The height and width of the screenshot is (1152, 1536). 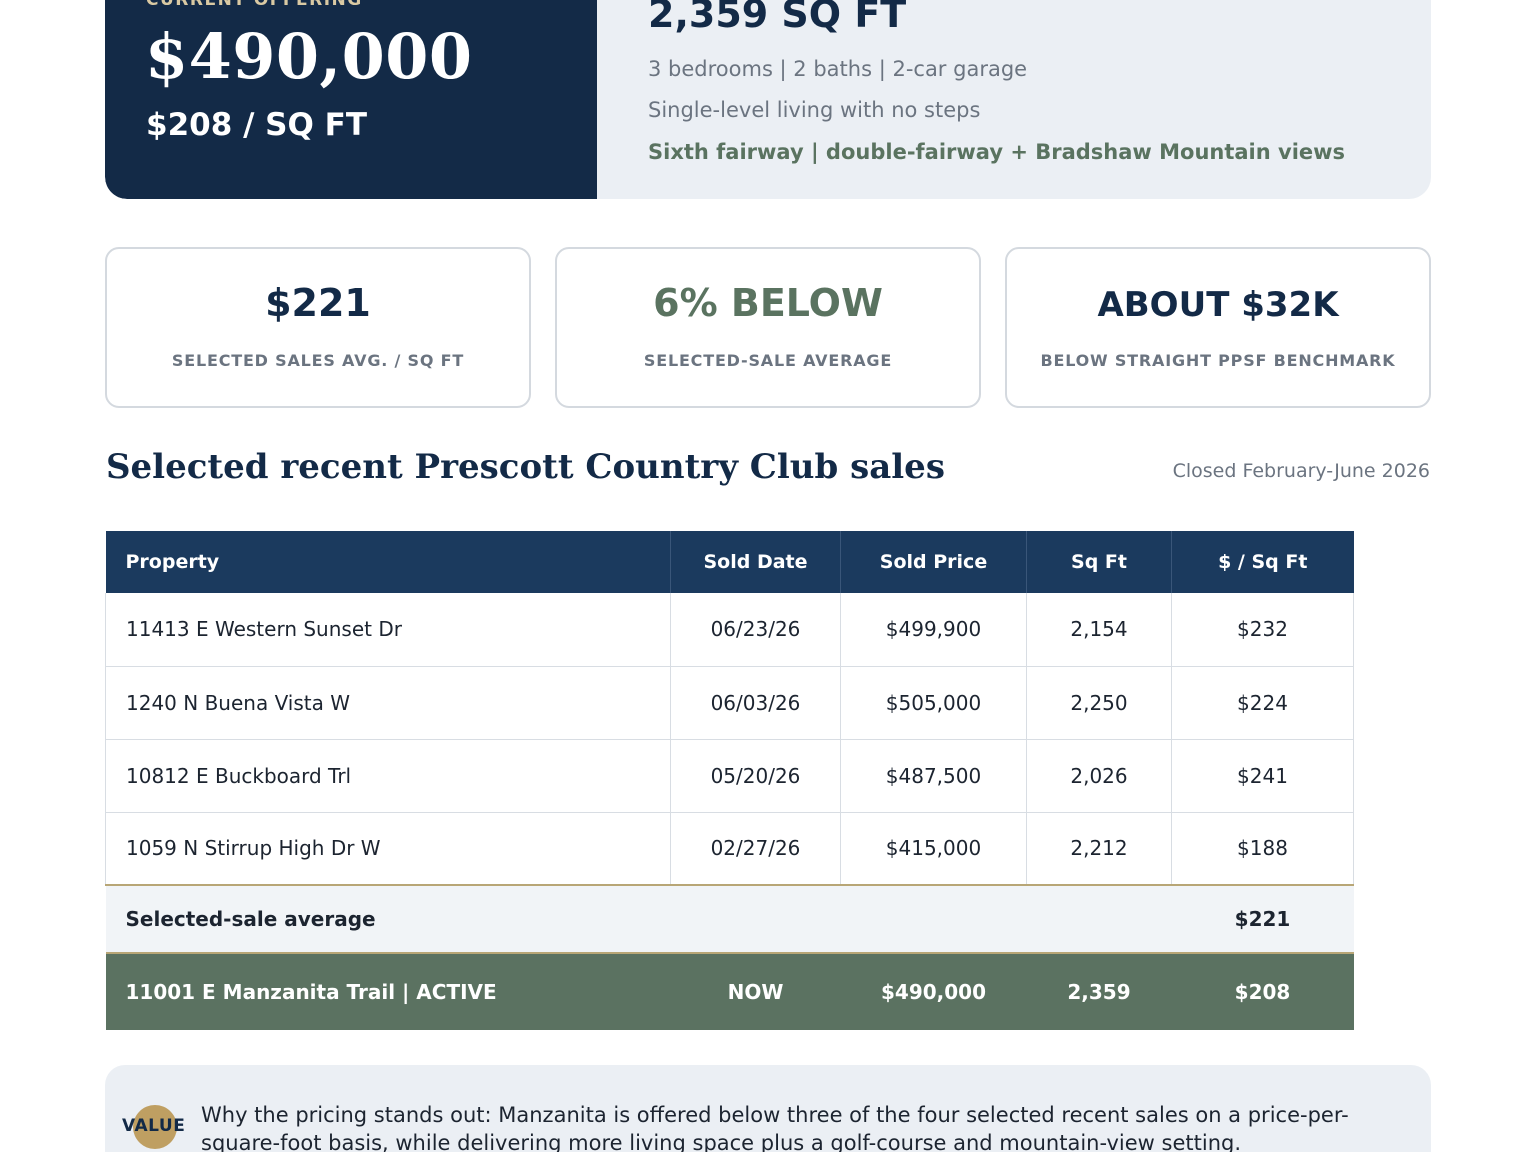 I want to click on stat-label: BELOW STRAIGHT PPSF BENCHMARK, so click(x=1218, y=360).